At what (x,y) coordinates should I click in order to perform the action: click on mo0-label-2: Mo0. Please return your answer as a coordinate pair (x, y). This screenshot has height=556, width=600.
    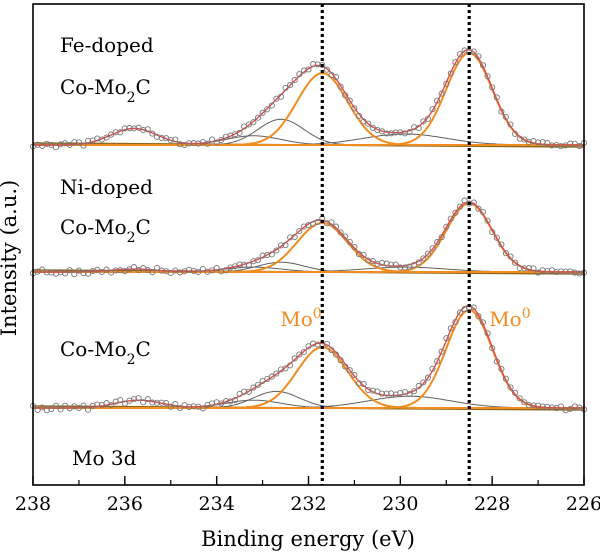
    Looking at the image, I should click on (300, 318).